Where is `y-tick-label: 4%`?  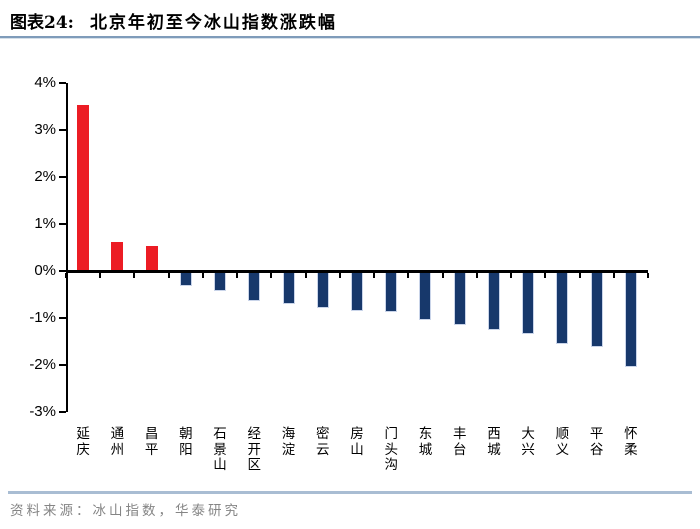
y-tick-label: 4% is located at coordinates (45, 82).